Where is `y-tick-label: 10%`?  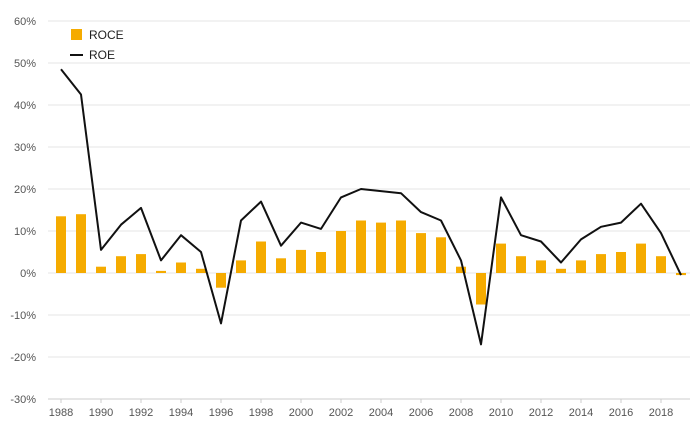 y-tick-label: 10% is located at coordinates (25, 232).